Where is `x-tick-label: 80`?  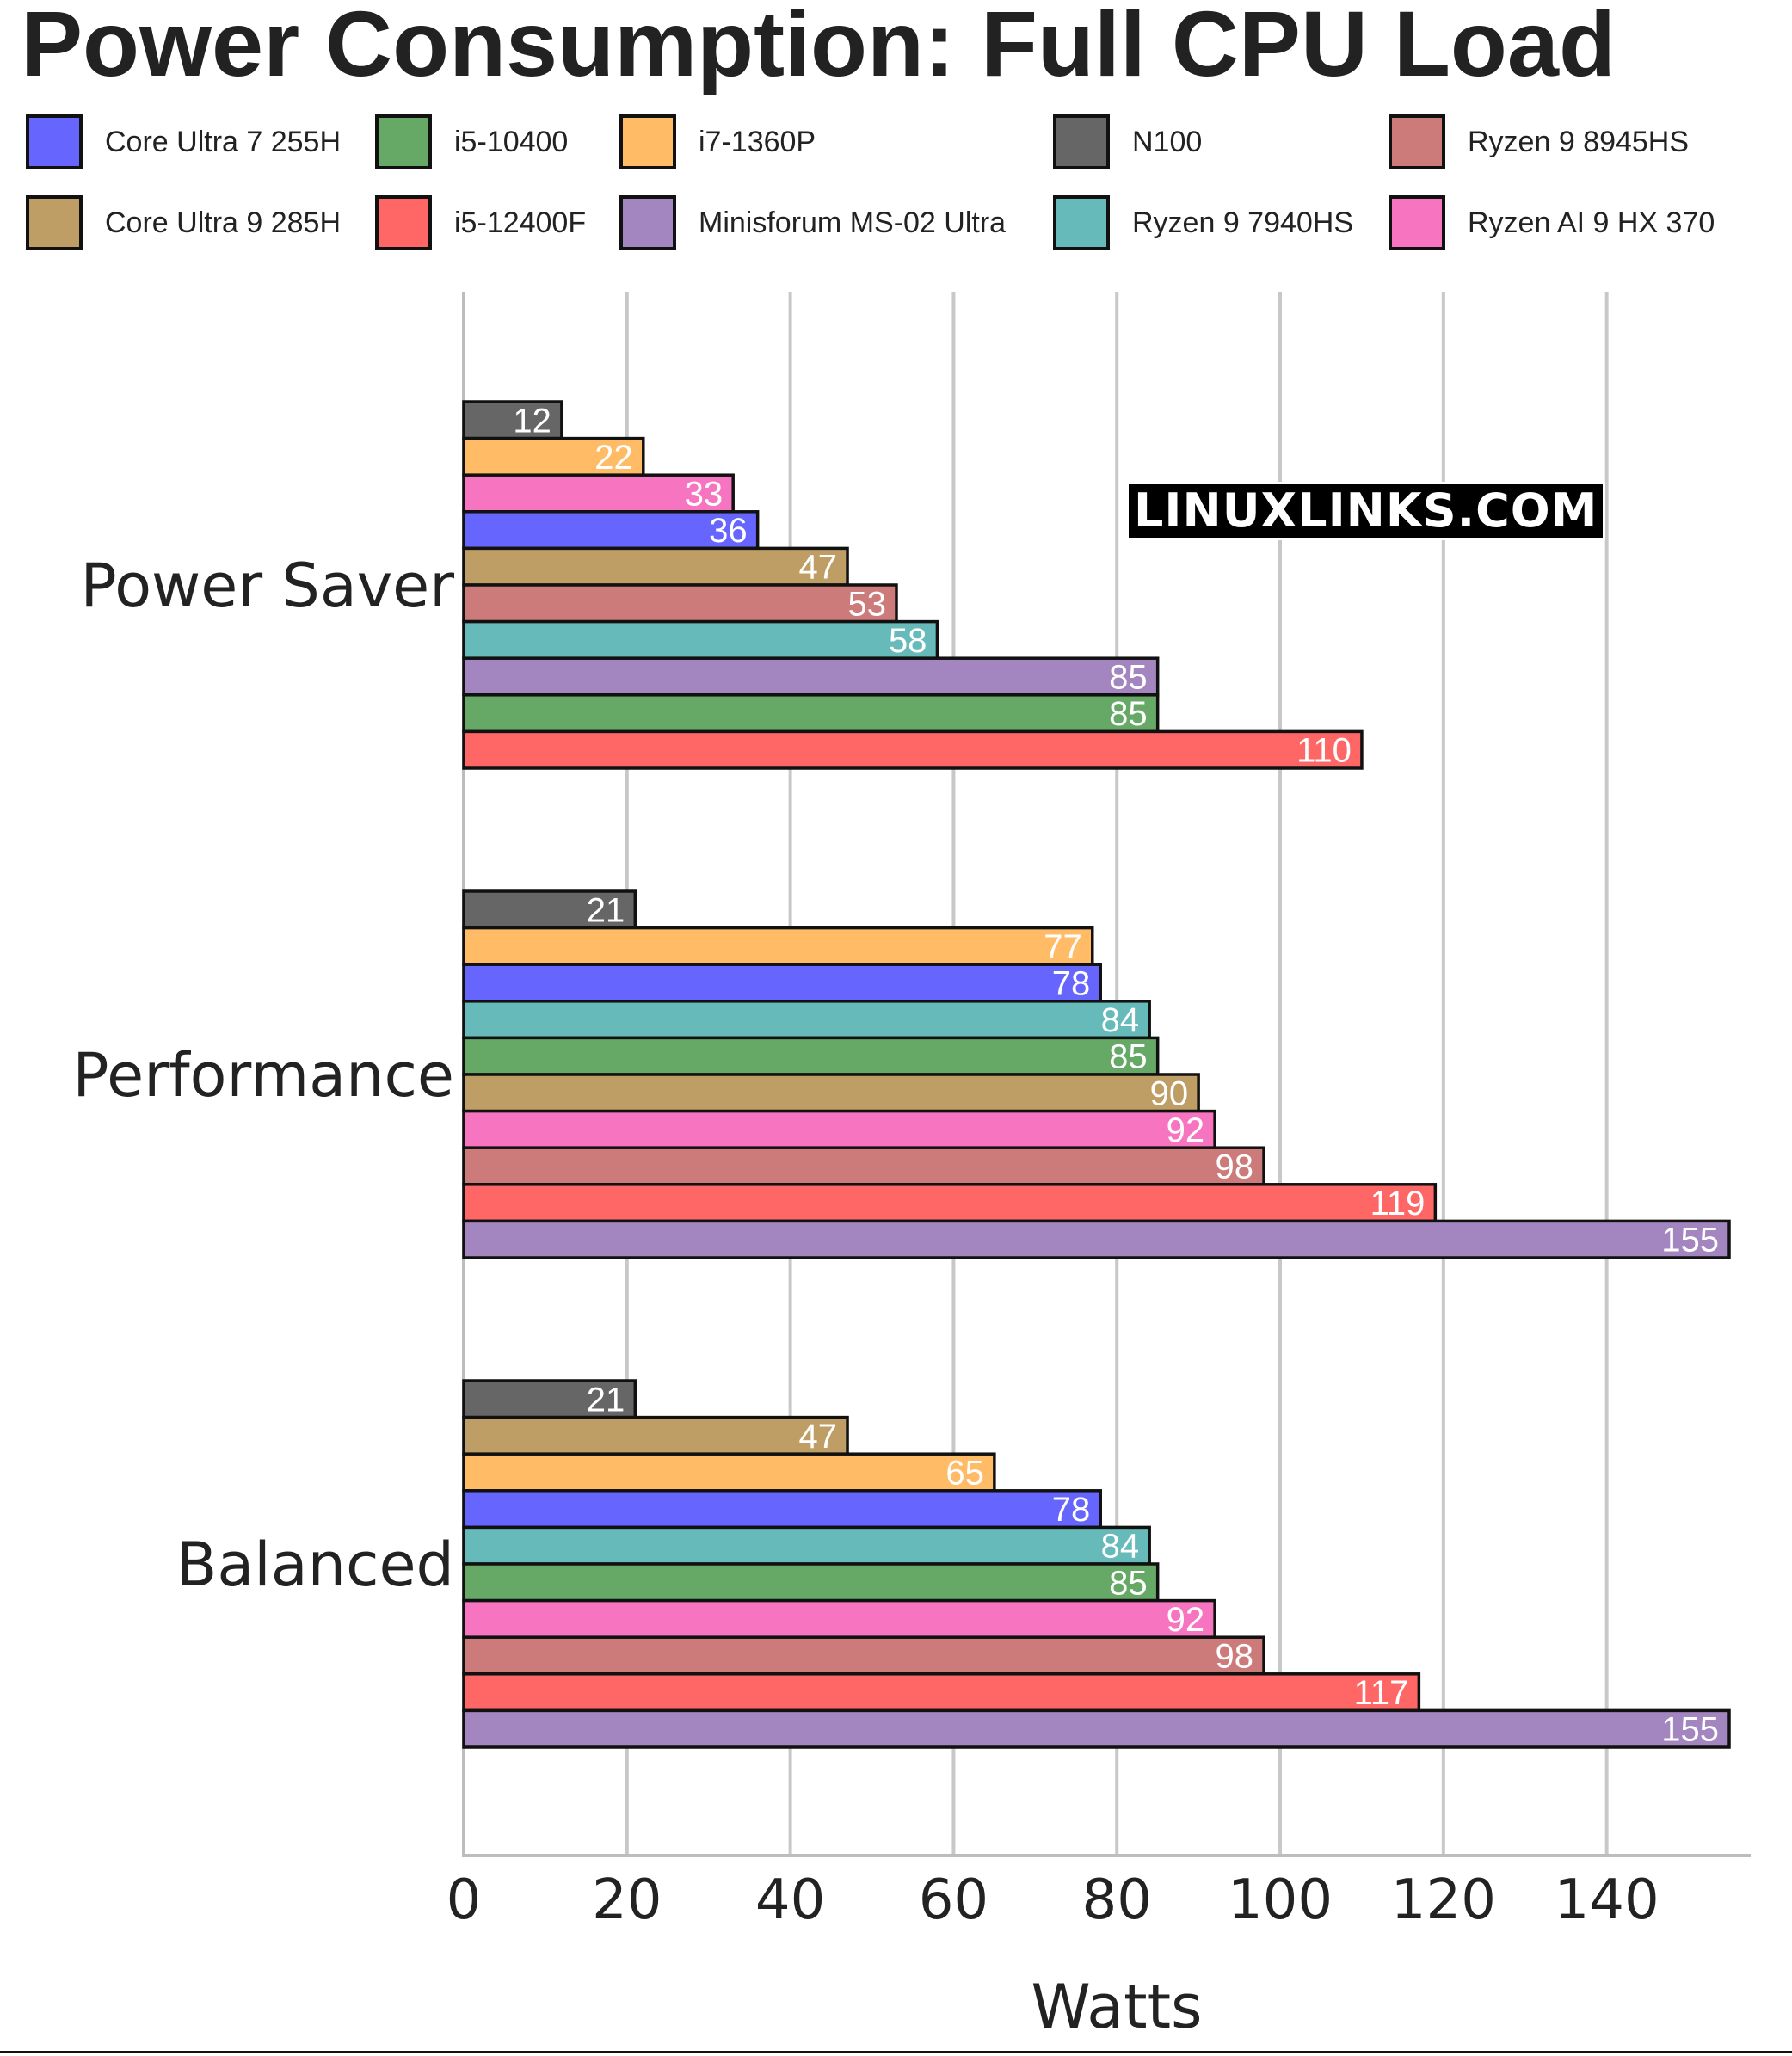
x-tick-label: 80 is located at coordinates (1117, 1900).